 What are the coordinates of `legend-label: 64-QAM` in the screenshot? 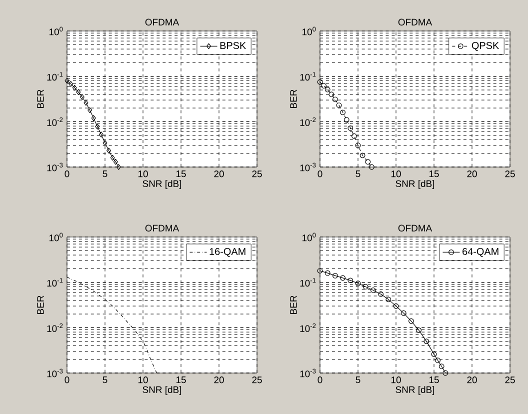 It's located at (480, 252).